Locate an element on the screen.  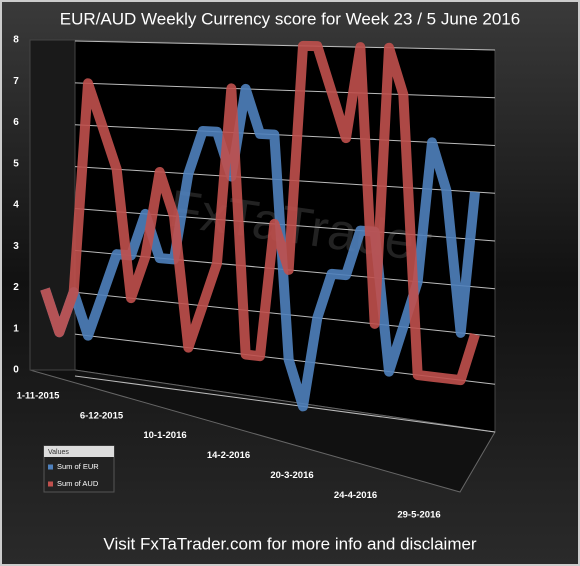
x-tick-label: 10-1-2016 is located at coordinates (164, 435).